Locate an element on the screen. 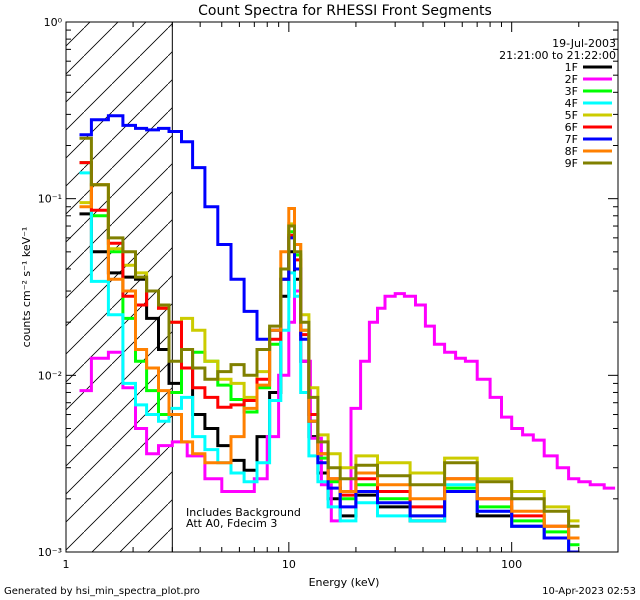 The width and height of the screenshot is (640, 600). y-tick-label: 10⁻² is located at coordinates (50, 375).